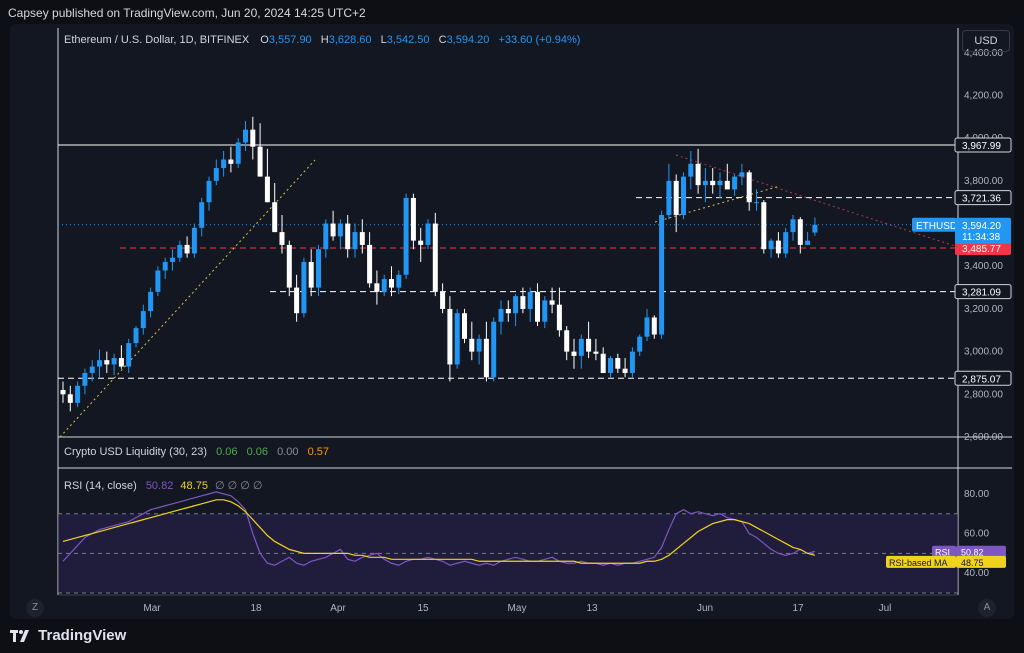 The height and width of the screenshot is (653, 1024). What do you see at coordinates (705, 608) in the screenshot?
I see `time-axis-tick: Jun` at bounding box center [705, 608].